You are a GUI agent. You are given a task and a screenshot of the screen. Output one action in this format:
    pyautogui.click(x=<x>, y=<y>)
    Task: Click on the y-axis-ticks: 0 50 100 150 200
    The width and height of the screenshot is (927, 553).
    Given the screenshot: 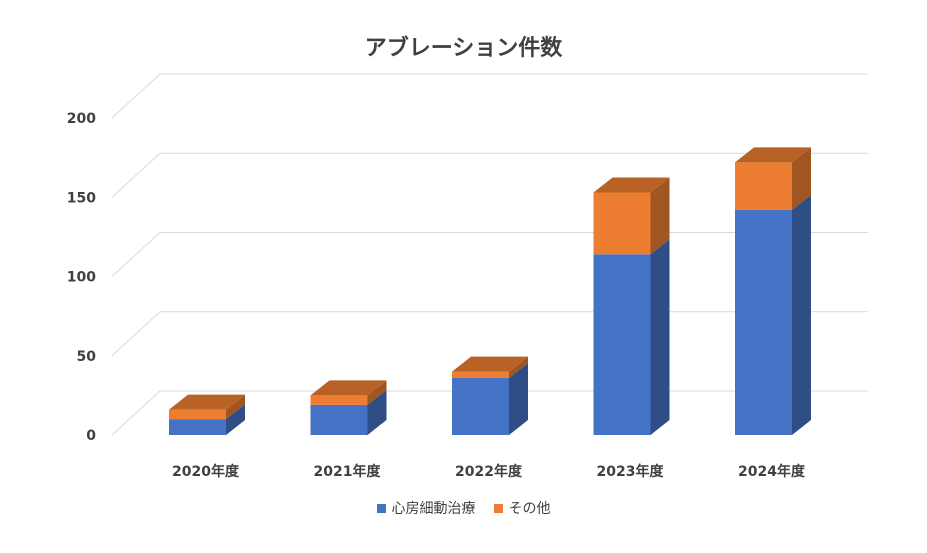 What is the action you would take?
    pyautogui.click(x=81, y=277)
    